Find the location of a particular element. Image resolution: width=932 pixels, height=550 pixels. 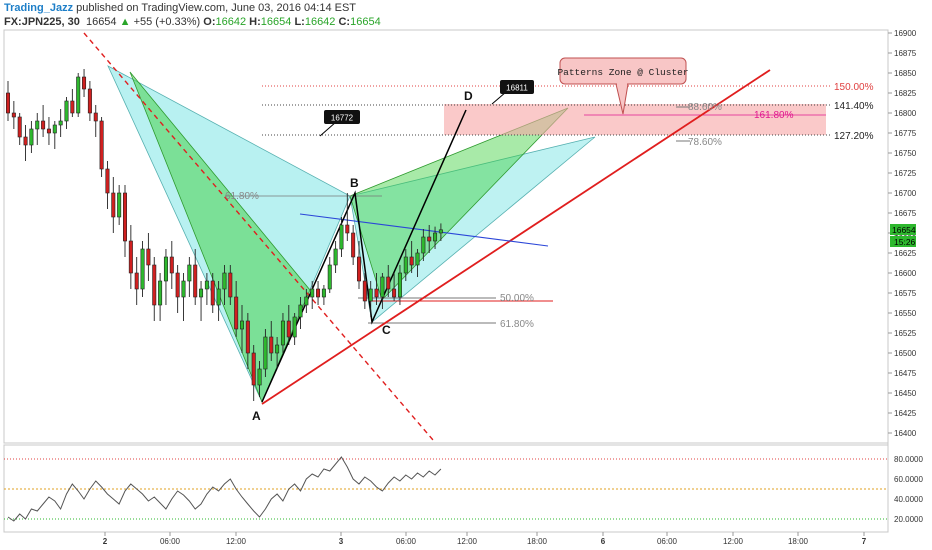

rsi-tick-label: 20.0000 is located at coordinates (908, 519).